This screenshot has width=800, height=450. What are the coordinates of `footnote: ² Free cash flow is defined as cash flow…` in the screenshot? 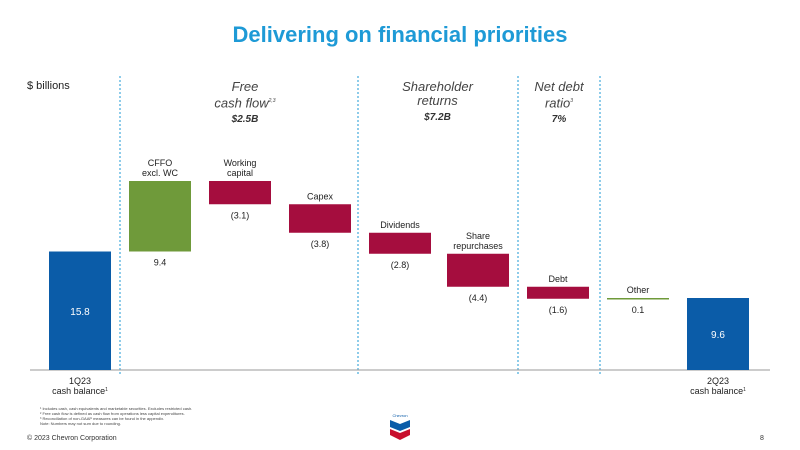 It's located at (112, 413).